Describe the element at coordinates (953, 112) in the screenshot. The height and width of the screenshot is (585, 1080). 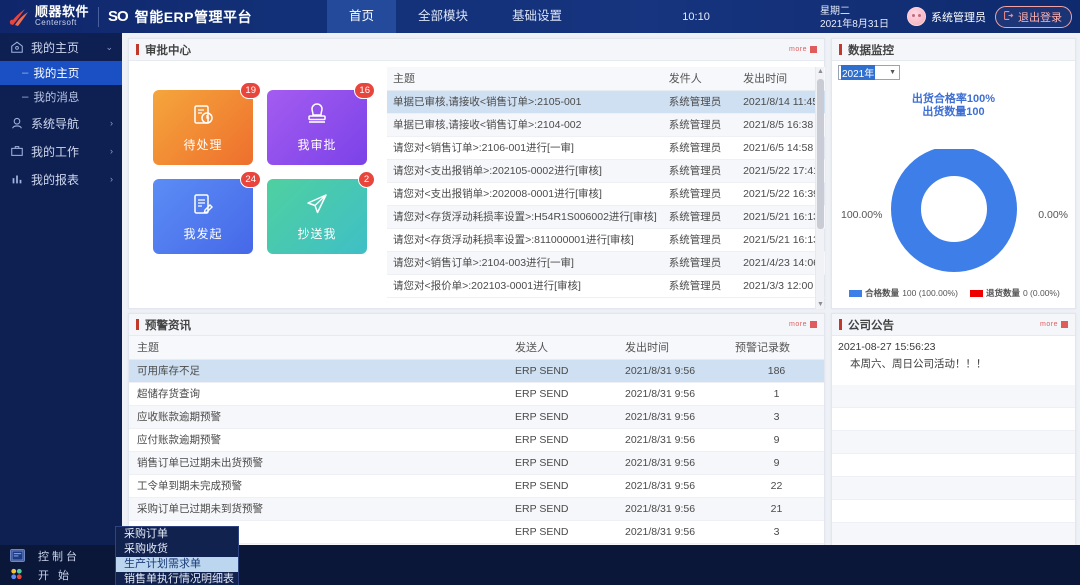
I see `shipment-qty-text: 出货数量100` at that location.